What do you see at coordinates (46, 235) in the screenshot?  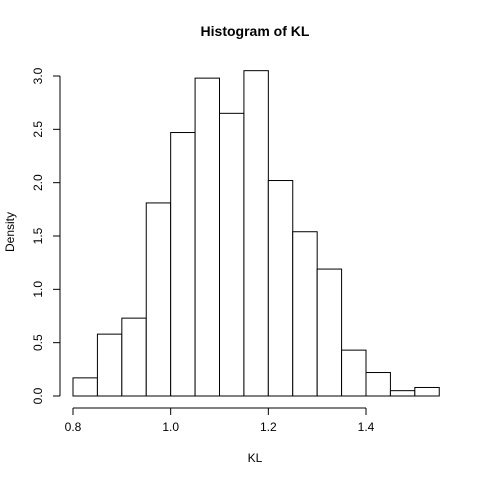 I see `y-axis: 0.0 0.5 1.0 1.5 2.0 2.5 3.0` at bounding box center [46, 235].